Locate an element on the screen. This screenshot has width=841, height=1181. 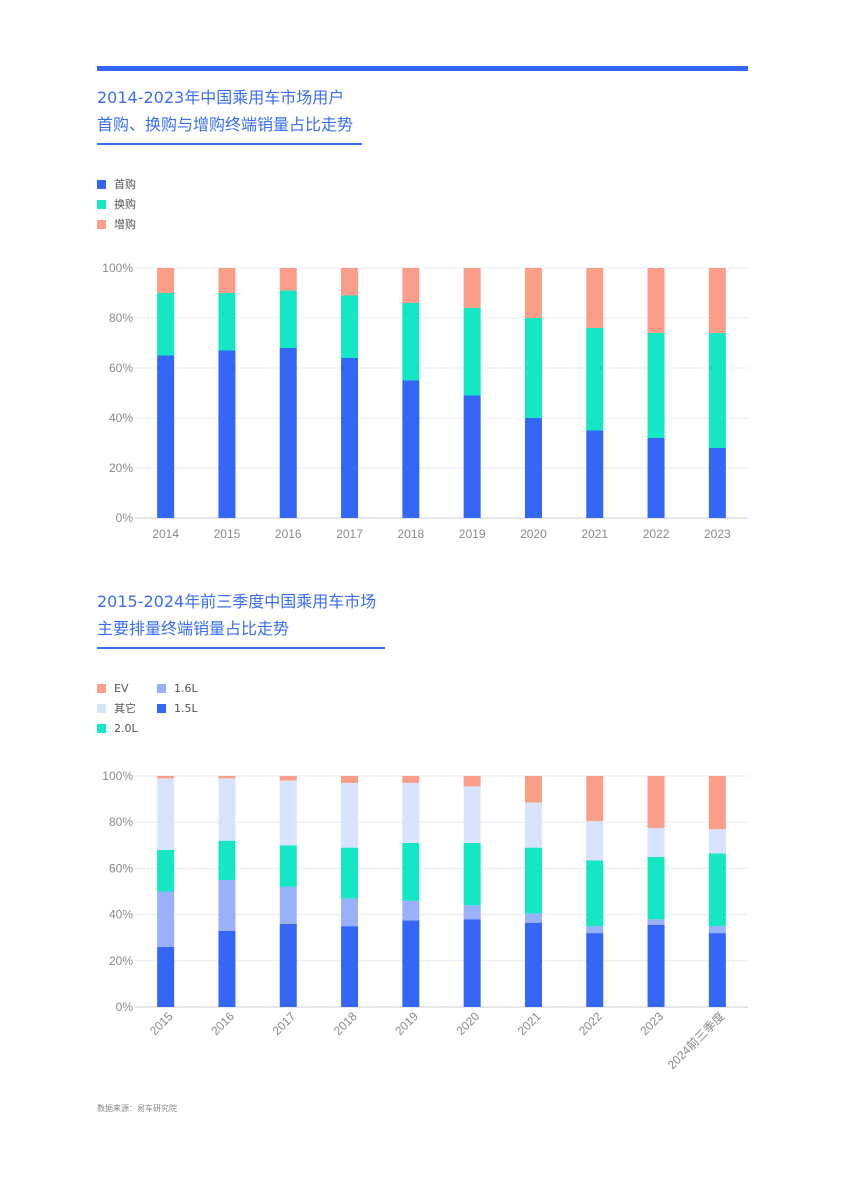
chart2-legend-item: EV is located at coordinates (112, 688).